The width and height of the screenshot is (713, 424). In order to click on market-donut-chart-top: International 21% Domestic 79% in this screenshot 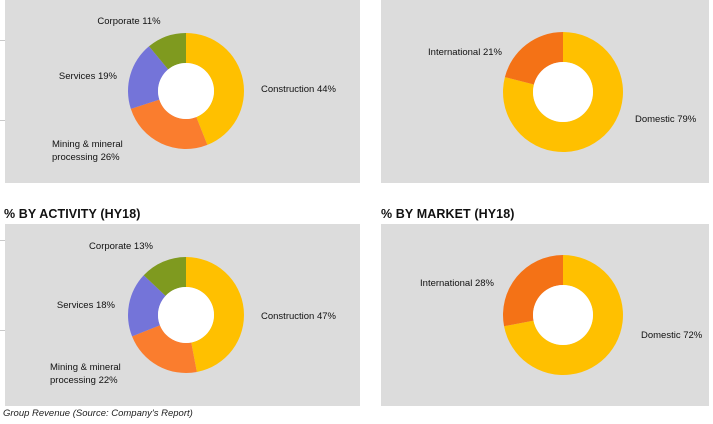, I will do `click(562, 92)`.